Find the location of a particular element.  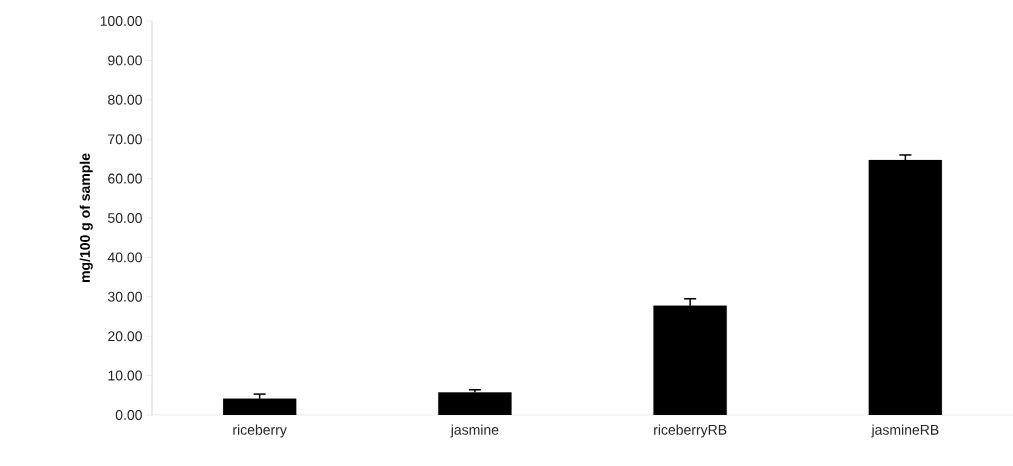

y-tick-label: 40.00 is located at coordinates (124, 257).